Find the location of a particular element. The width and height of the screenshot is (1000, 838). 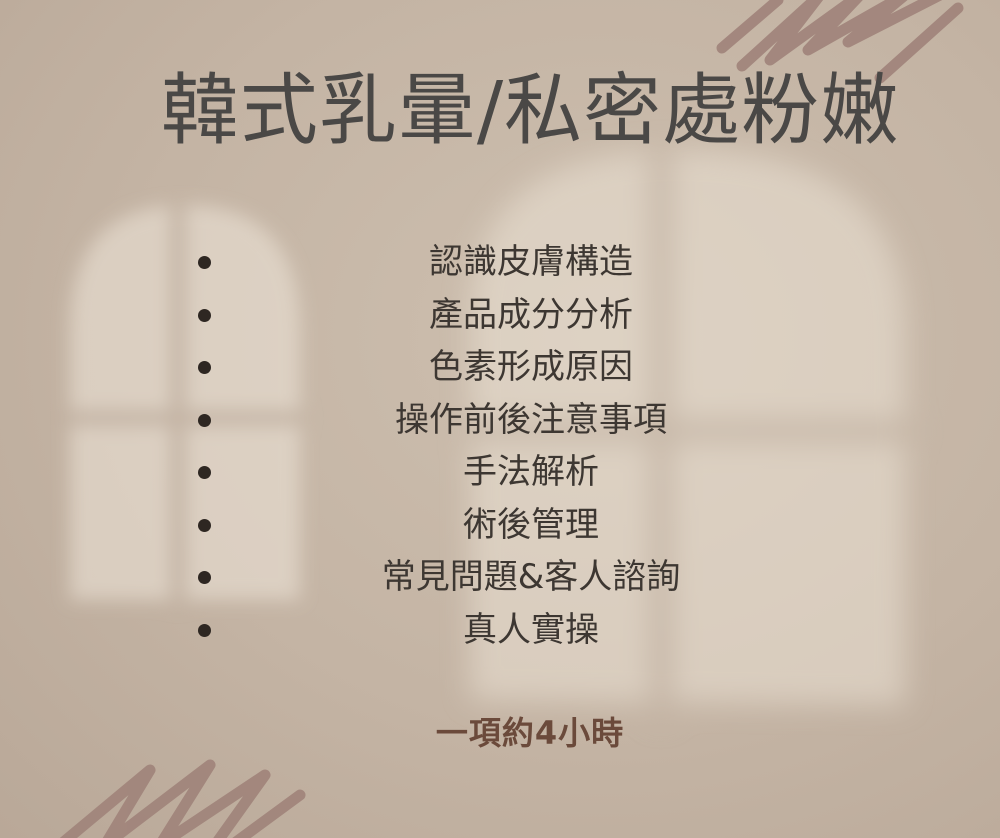

list-item: 認識皮膚構造 is located at coordinates (495, 262).